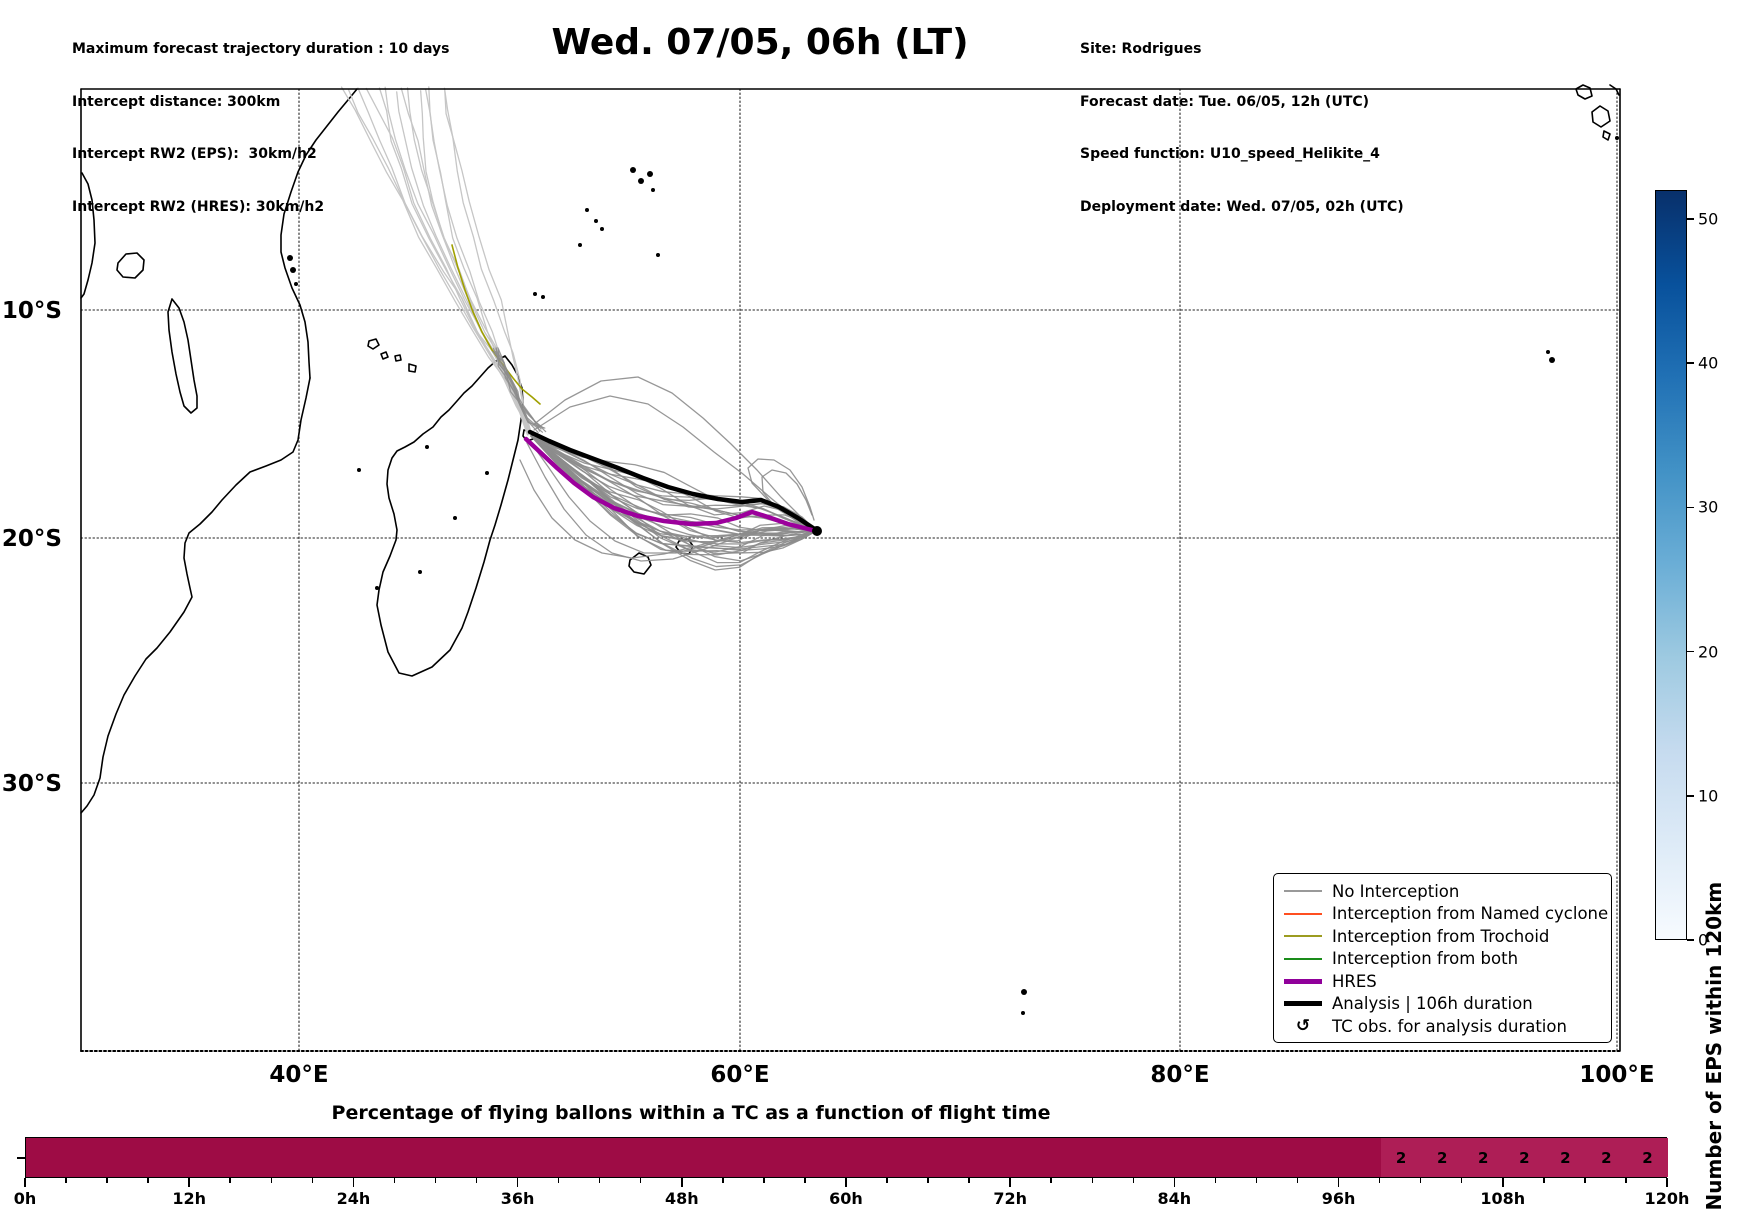 The width and height of the screenshot is (1752, 1213). Describe the element at coordinates (1616, 1075) in the screenshot. I see `lon-label-100°E: 100°E` at that location.